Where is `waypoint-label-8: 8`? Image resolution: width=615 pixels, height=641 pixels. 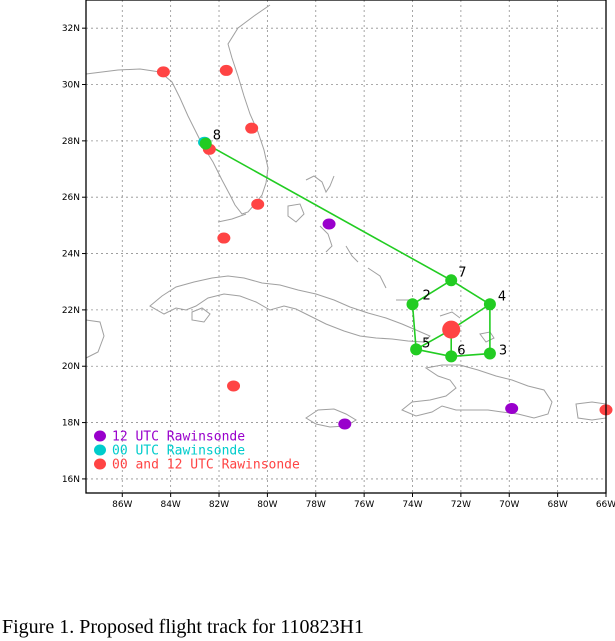
waypoint-label-8: 8 is located at coordinates (217, 136).